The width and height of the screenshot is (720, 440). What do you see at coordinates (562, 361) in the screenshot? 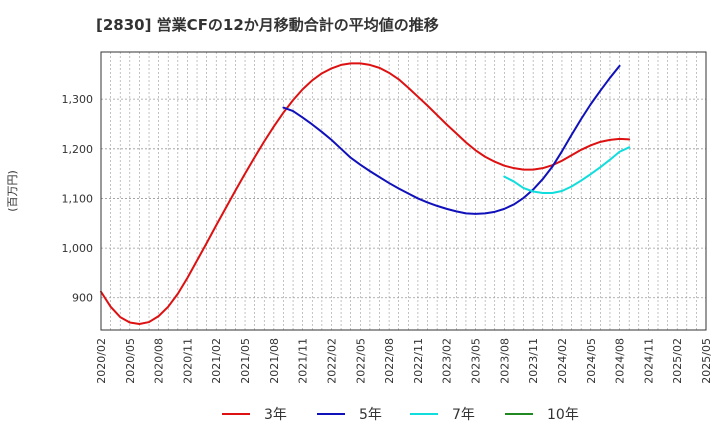
I see `x-tick-label: 2024/02` at bounding box center [562, 361].